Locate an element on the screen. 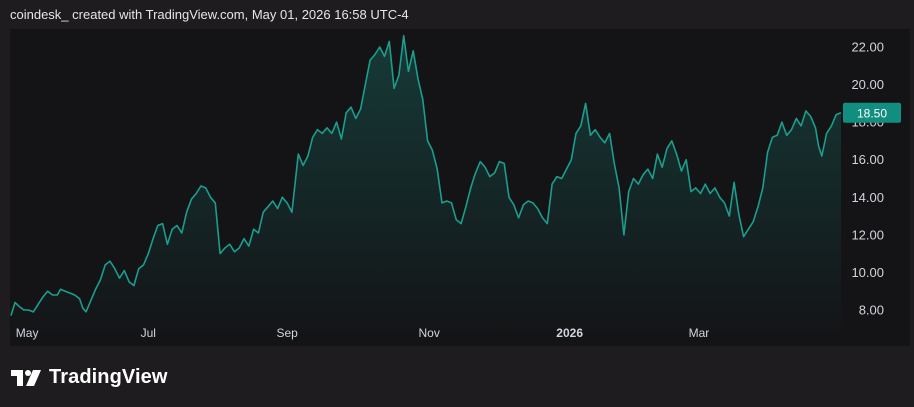  y-tick-label: 22.00 is located at coordinates (867, 47).